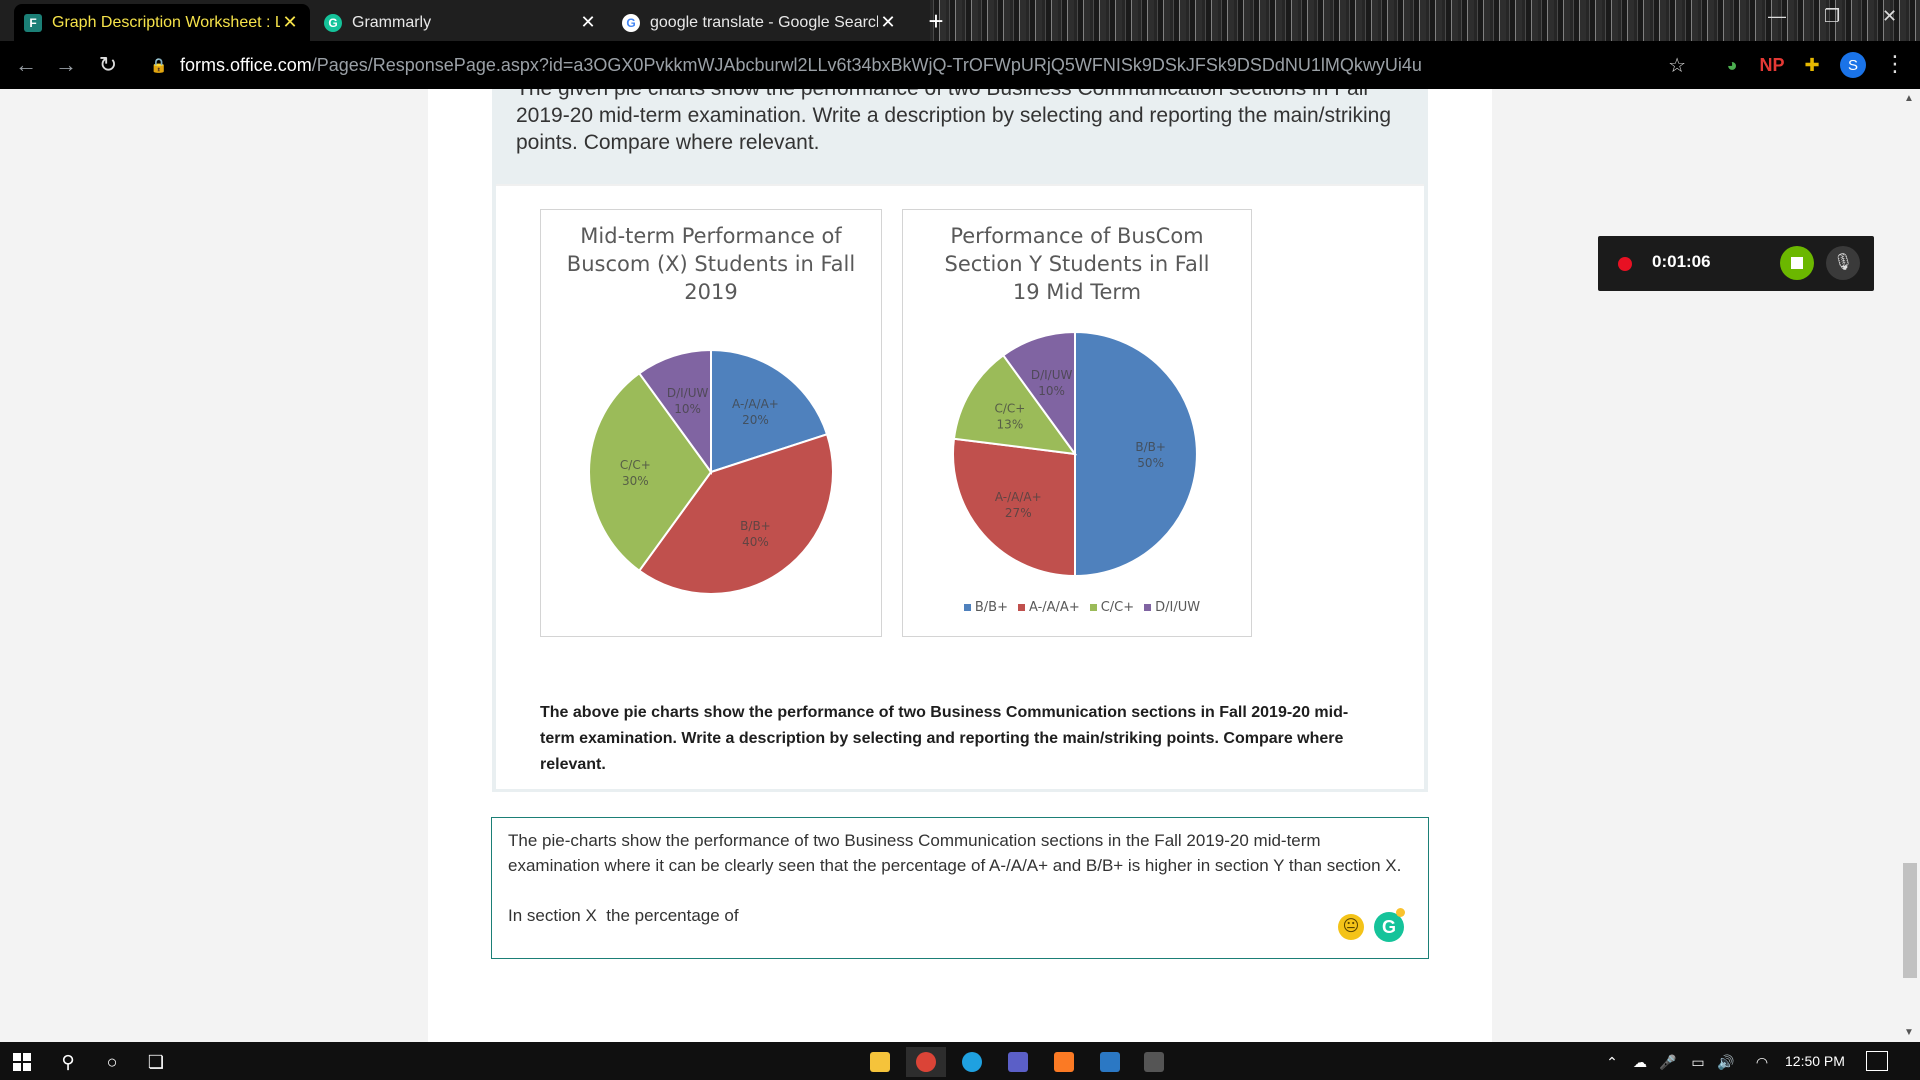 Image resolution: width=1920 pixels, height=1080 pixels. I want to click on slice-value-label: 30%, so click(635, 481).